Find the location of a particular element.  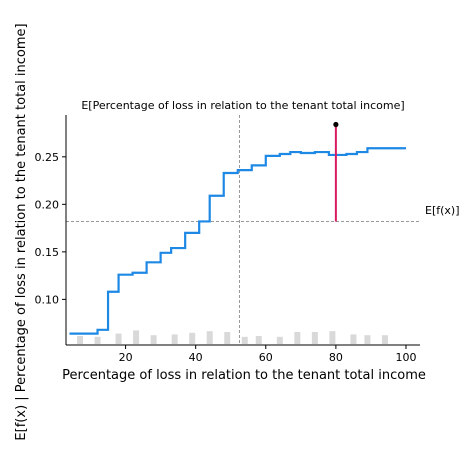

y-ticks: 0.10 0.15 0.20 0.25 is located at coordinates (50, 228).